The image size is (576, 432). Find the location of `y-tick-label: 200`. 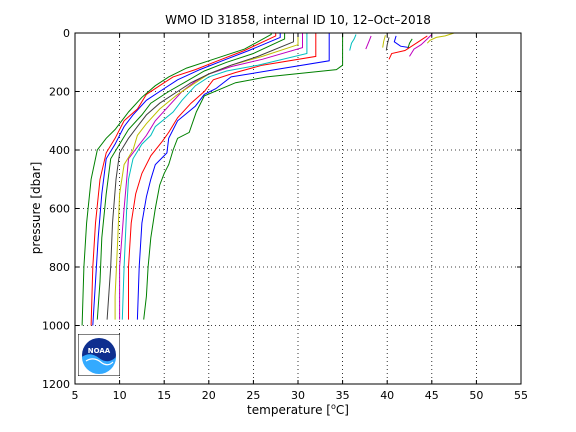

y-tick-label: 200 is located at coordinates (59, 92).